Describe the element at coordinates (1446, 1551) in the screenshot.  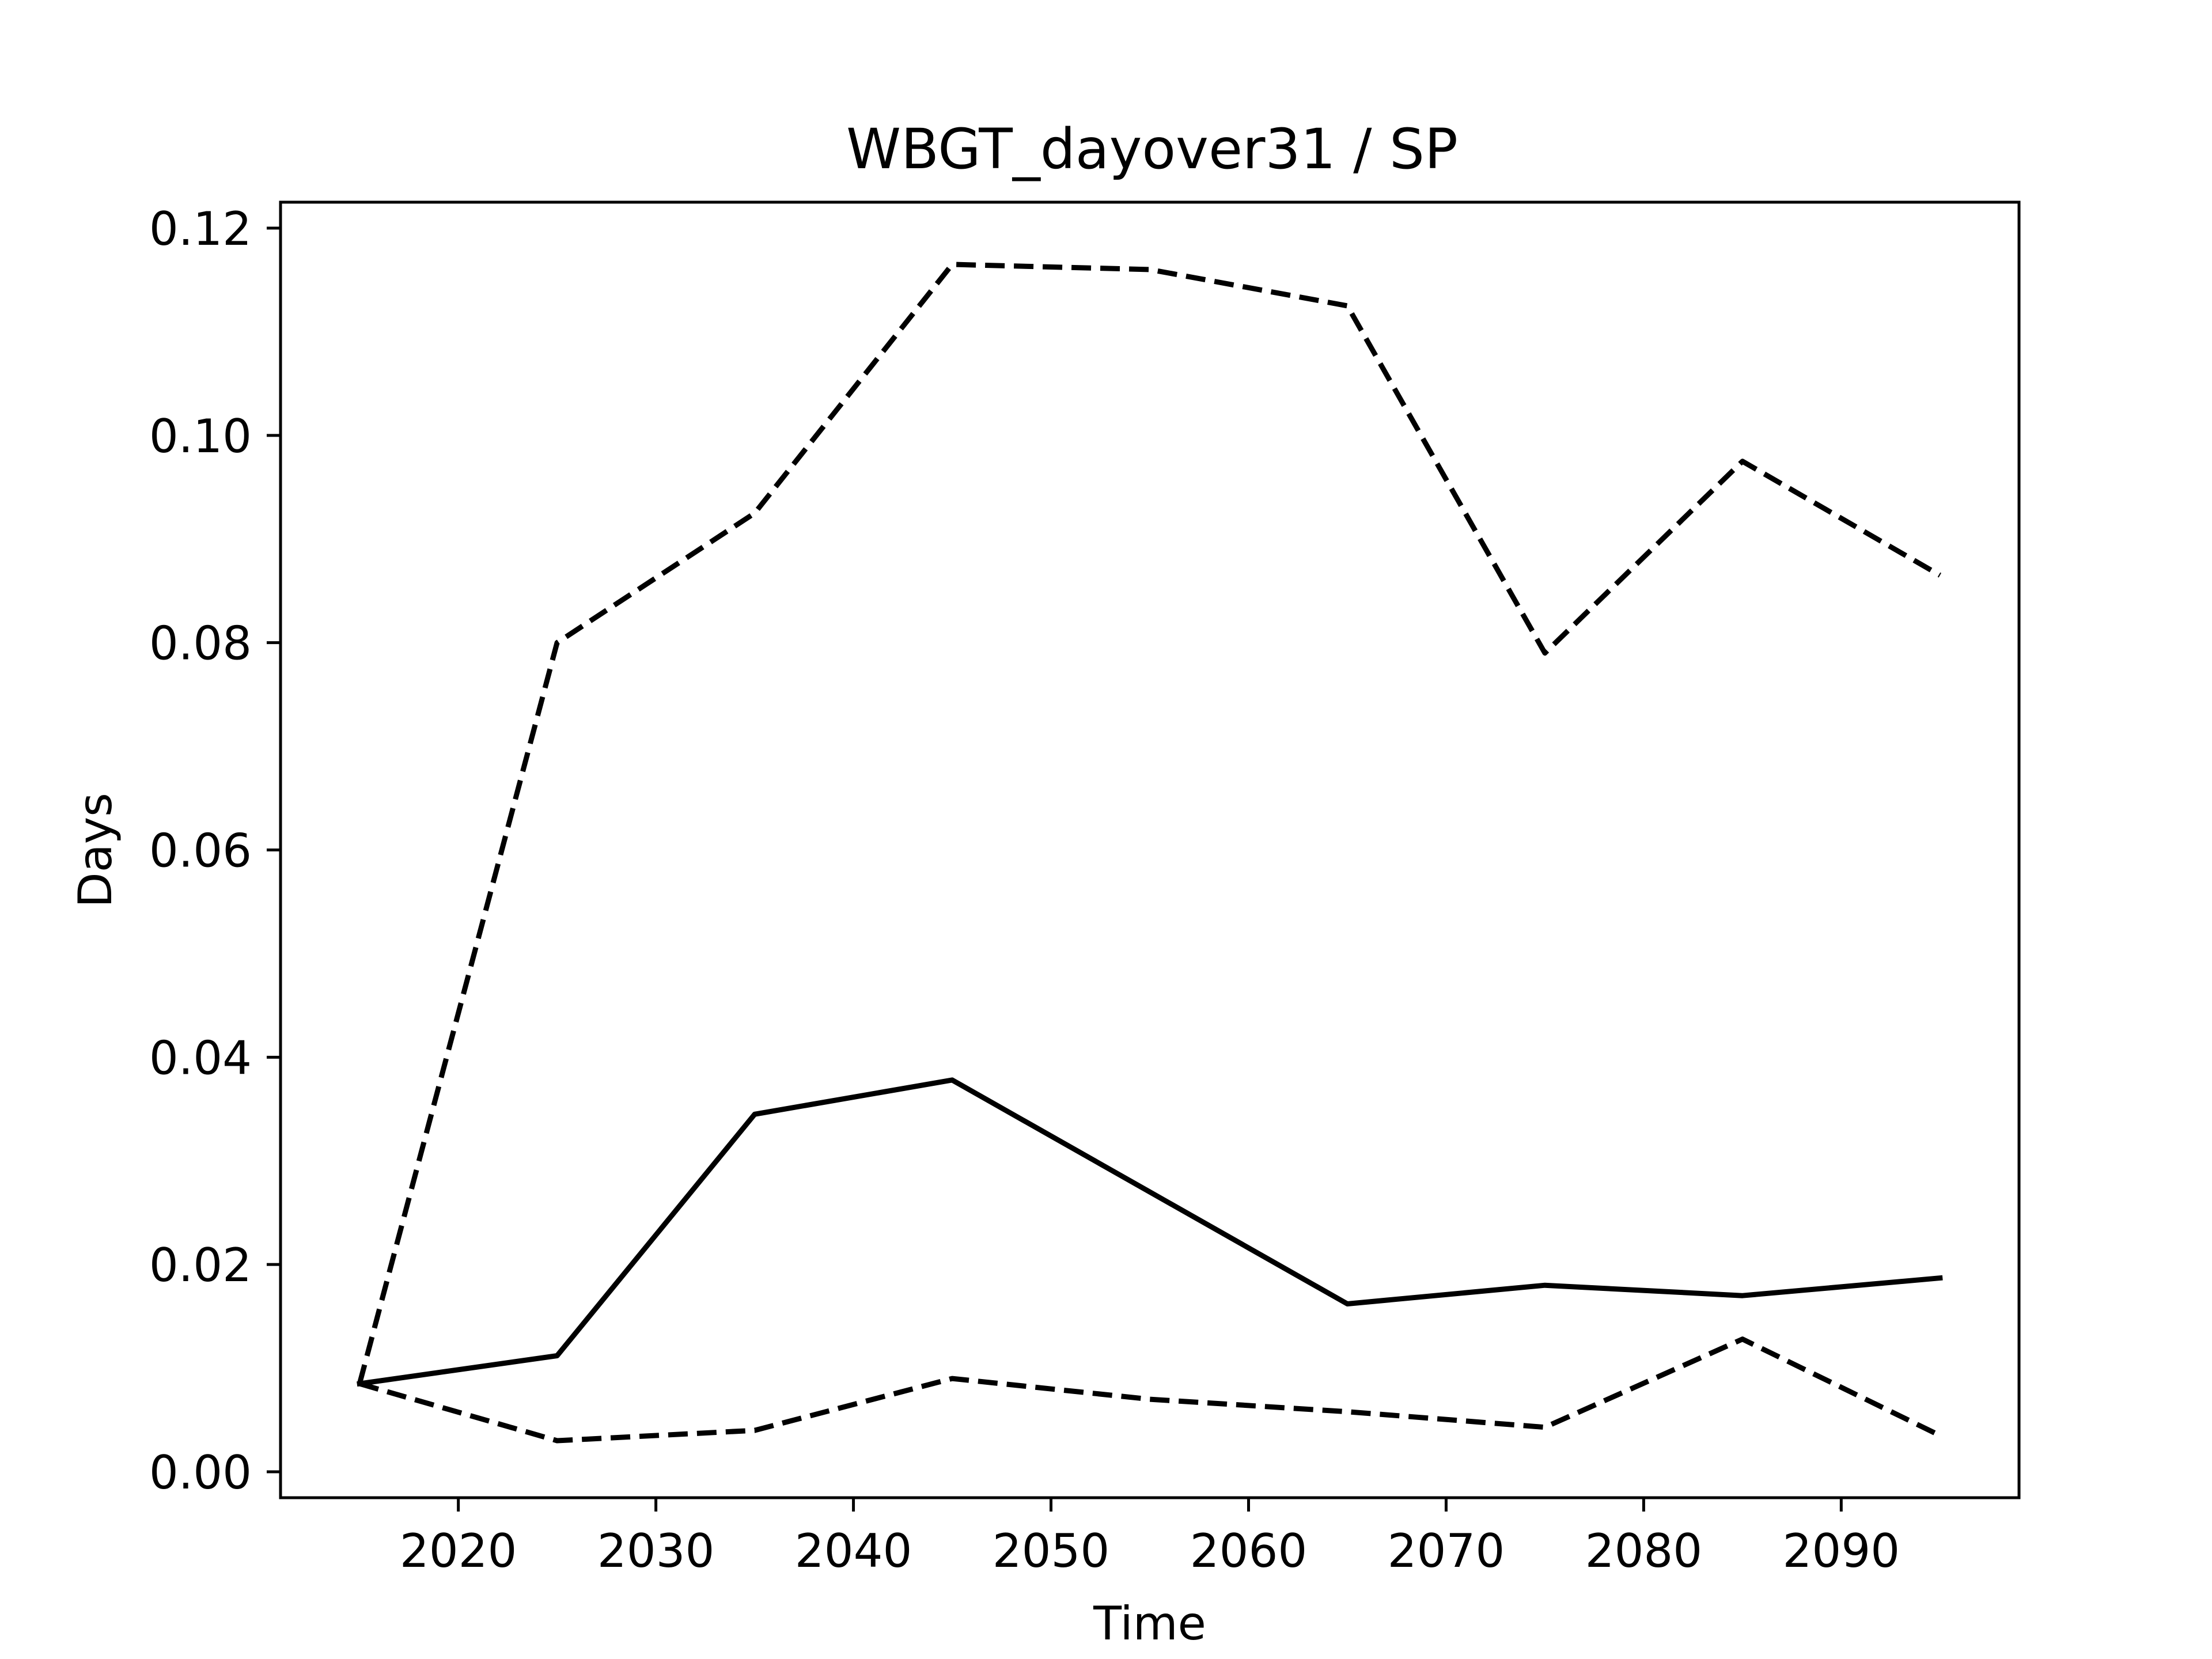
I see `x-tick-label: 2070` at that location.